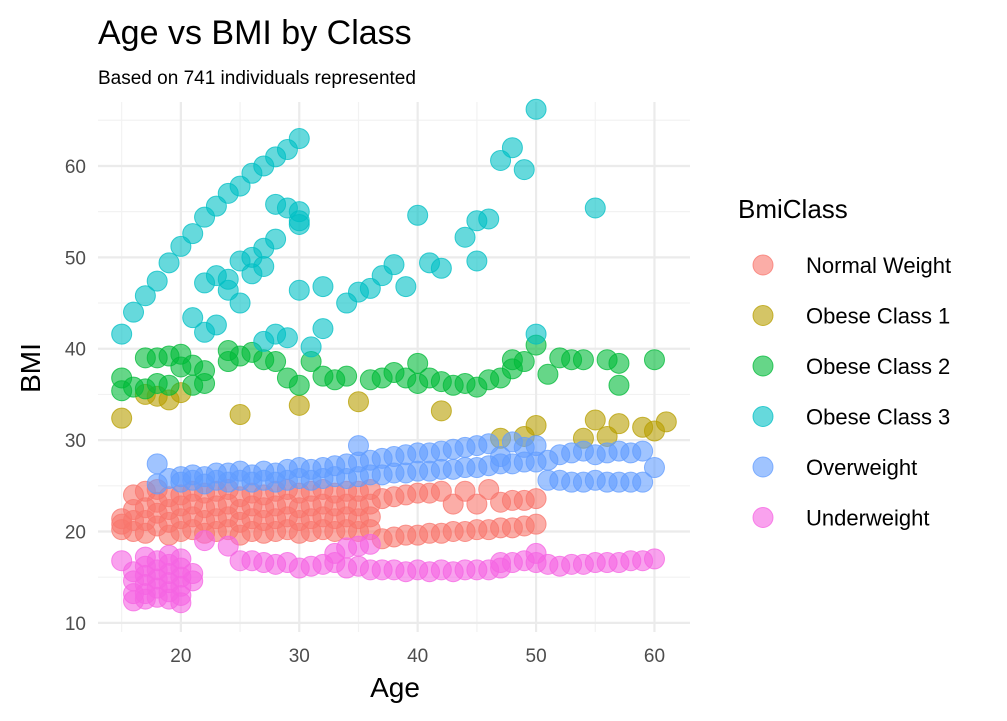 The width and height of the screenshot is (1007, 721). Describe the element at coordinates (851, 417) in the screenshot. I see `legend-item: Obese Class 3` at that location.